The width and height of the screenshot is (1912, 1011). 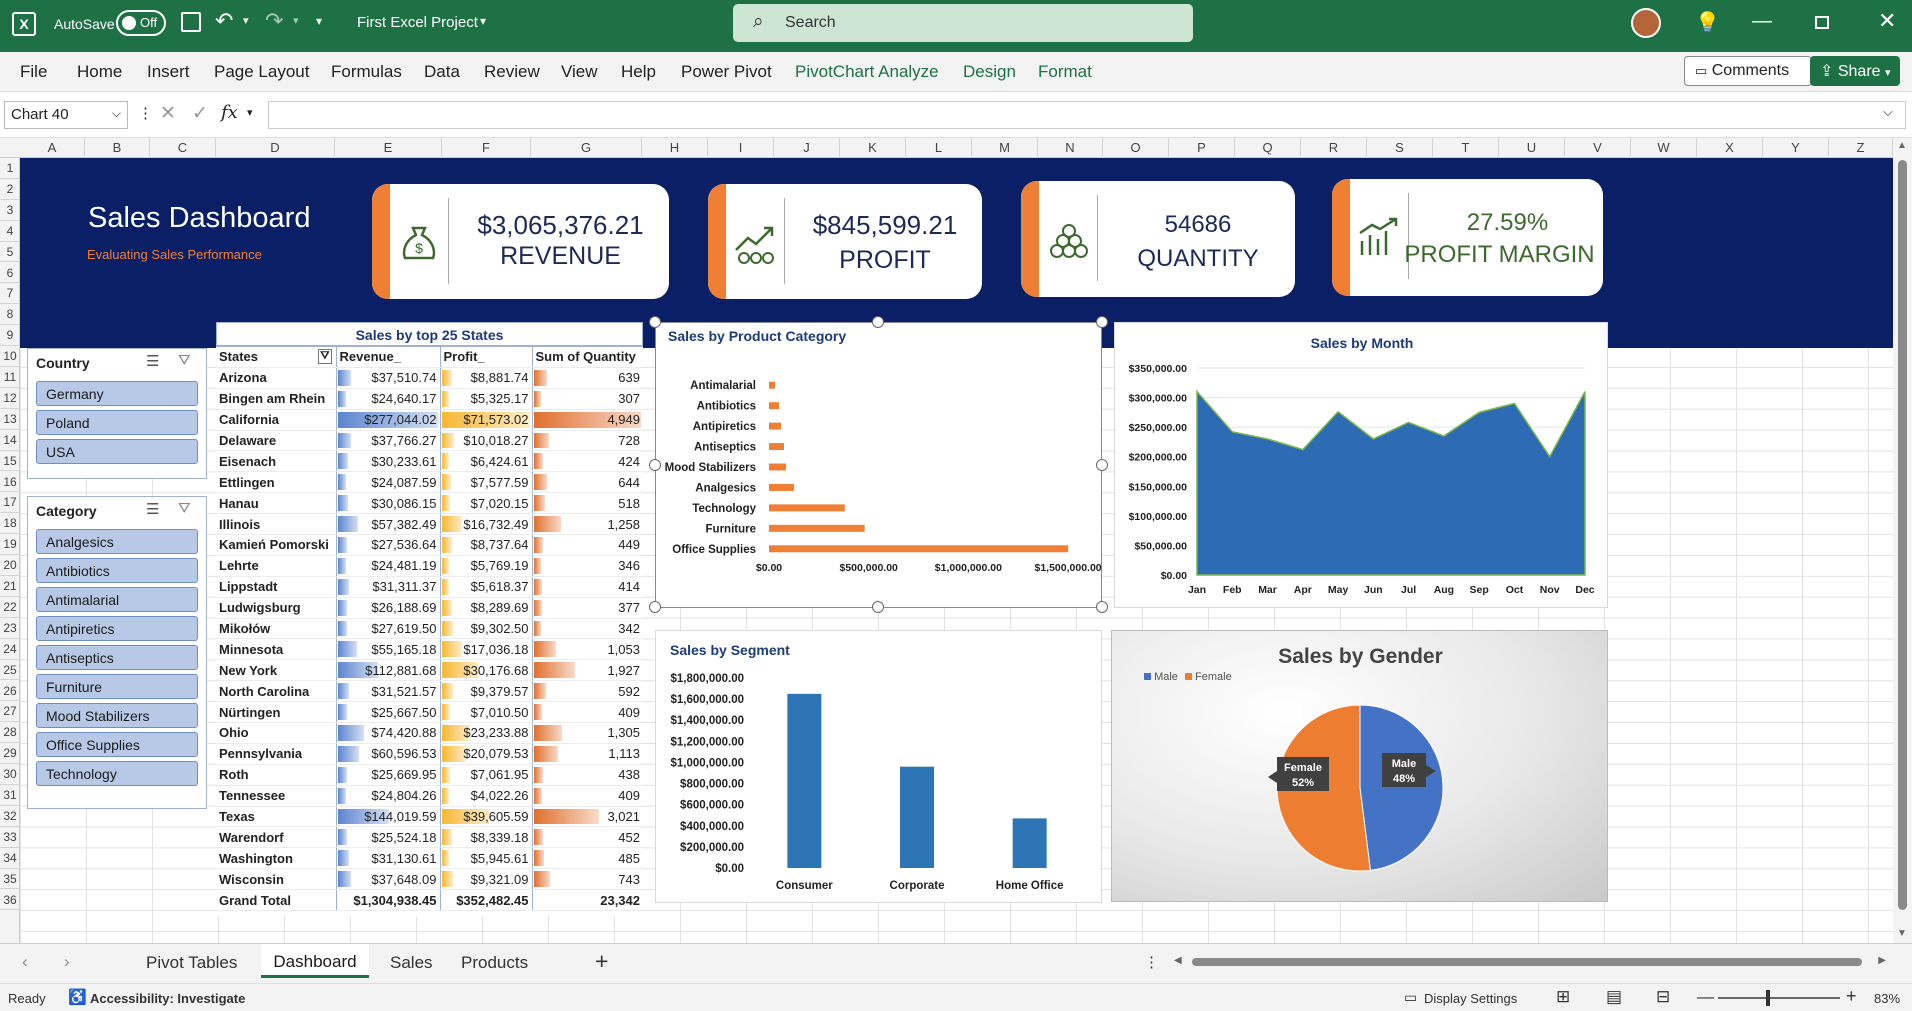 I want to click on tab-pivotchart-analyze: PivotChart Analyze, so click(x=867, y=71).